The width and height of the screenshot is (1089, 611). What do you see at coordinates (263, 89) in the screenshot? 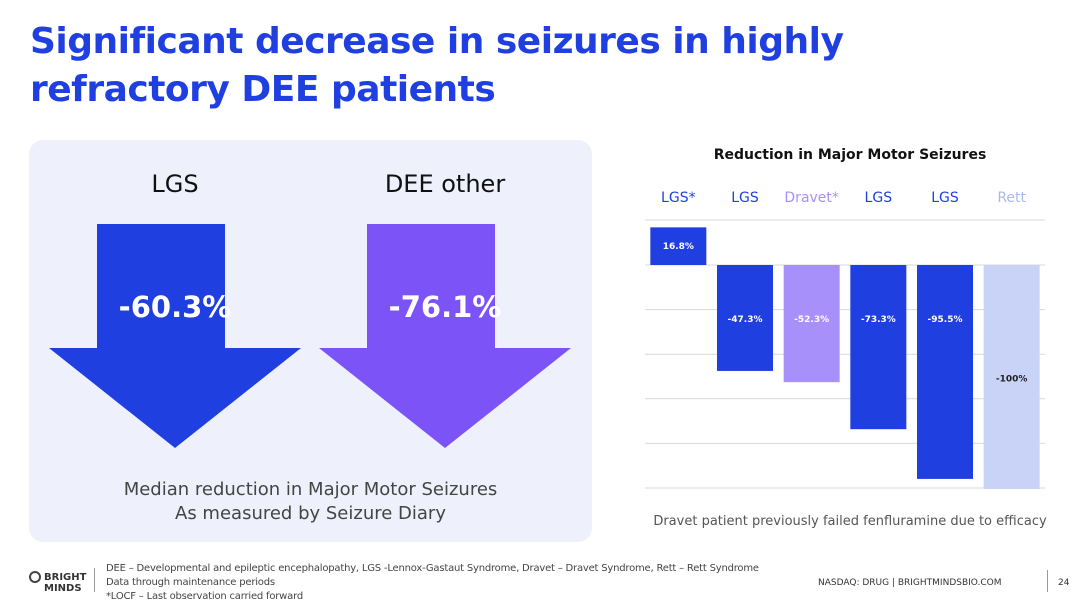
I see `slide-title-line-2: refractory DEE patients` at bounding box center [263, 89].